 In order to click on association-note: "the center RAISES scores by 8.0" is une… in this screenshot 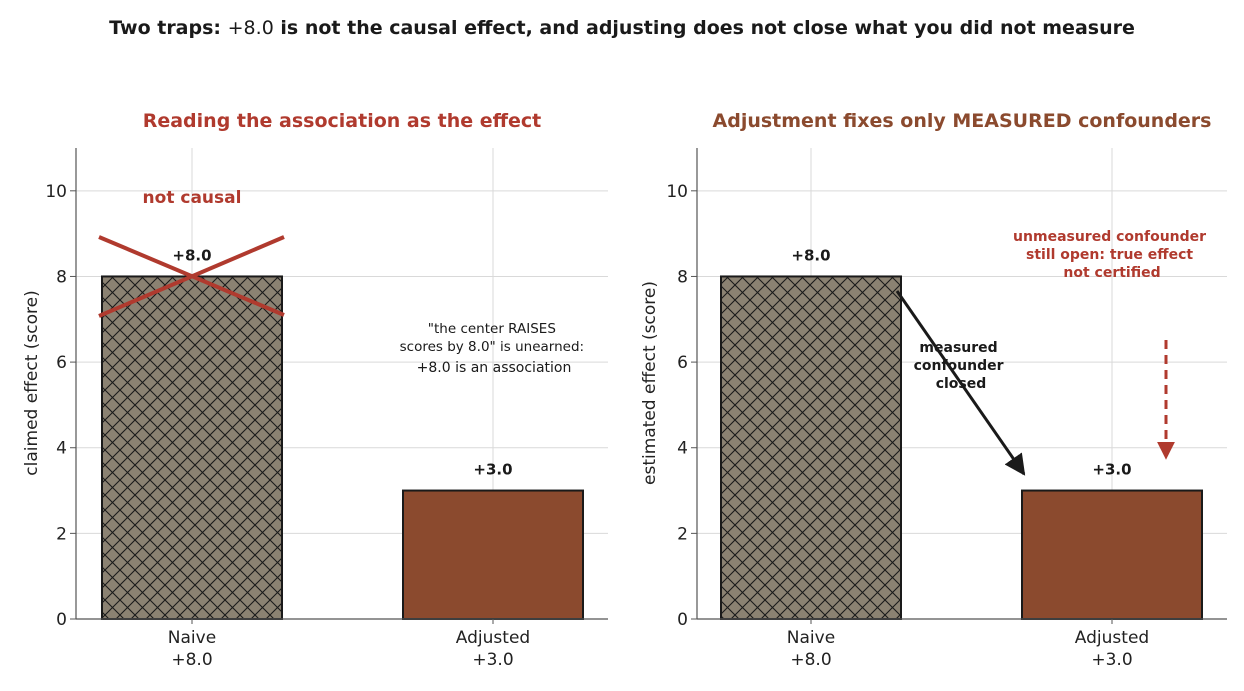, I will do `click(494, 348)`.